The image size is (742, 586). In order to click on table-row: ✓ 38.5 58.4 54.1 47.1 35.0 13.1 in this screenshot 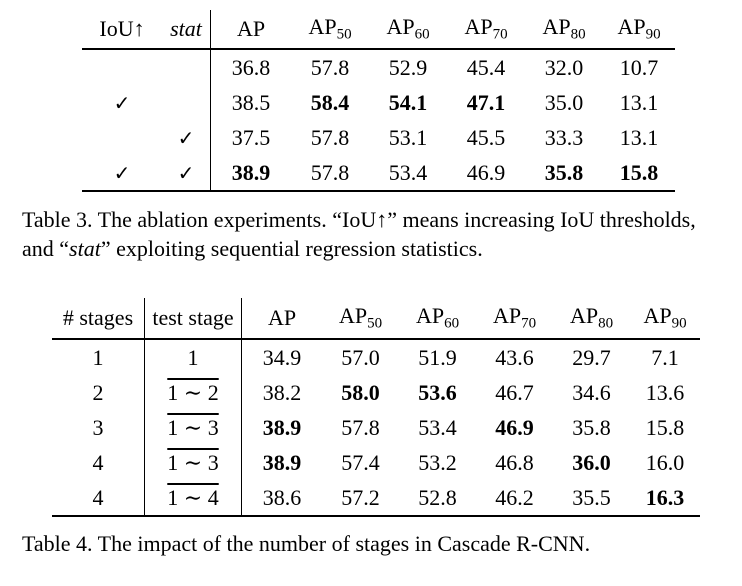, I will do `click(378, 102)`.